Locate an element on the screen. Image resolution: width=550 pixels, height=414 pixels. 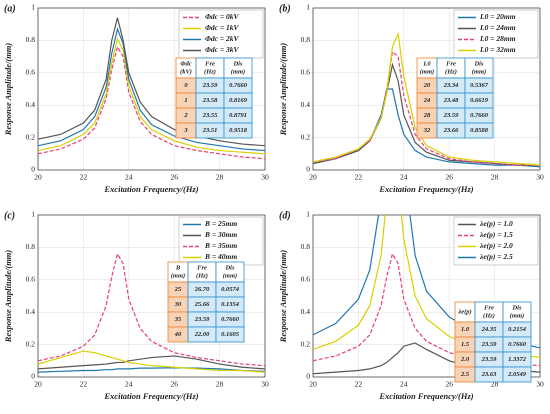
legend-label: L0 = 32mm is located at coordinates (497, 49).